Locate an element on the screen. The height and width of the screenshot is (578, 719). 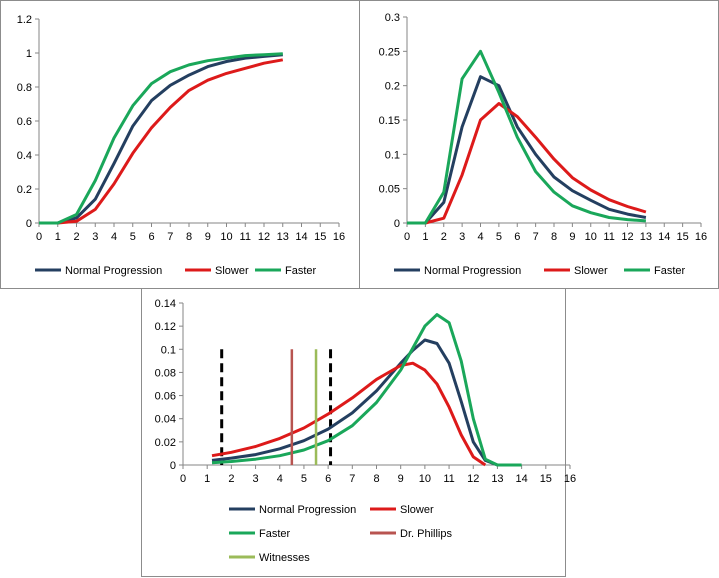
y-tick-label: 0.3 is located at coordinates (392, 18).